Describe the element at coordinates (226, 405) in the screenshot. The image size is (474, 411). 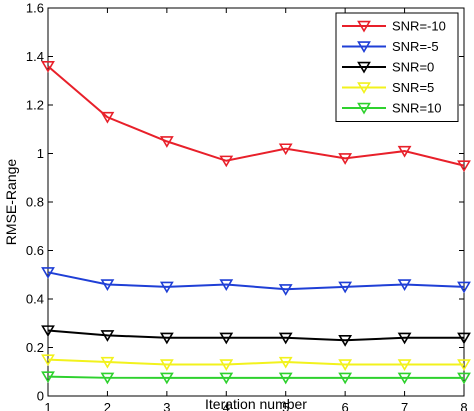
I see `x-tick-label: 4` at that location.